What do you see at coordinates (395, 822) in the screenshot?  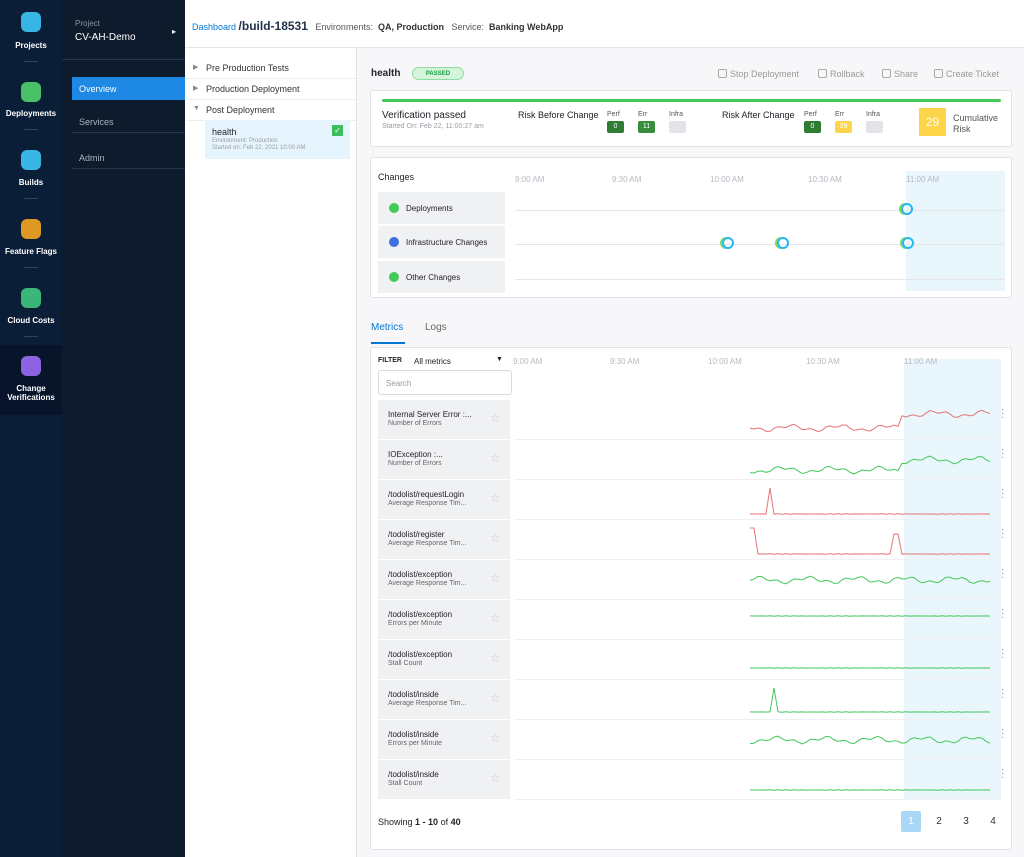 I see `text: Showing` at bounding box center [395, 822].